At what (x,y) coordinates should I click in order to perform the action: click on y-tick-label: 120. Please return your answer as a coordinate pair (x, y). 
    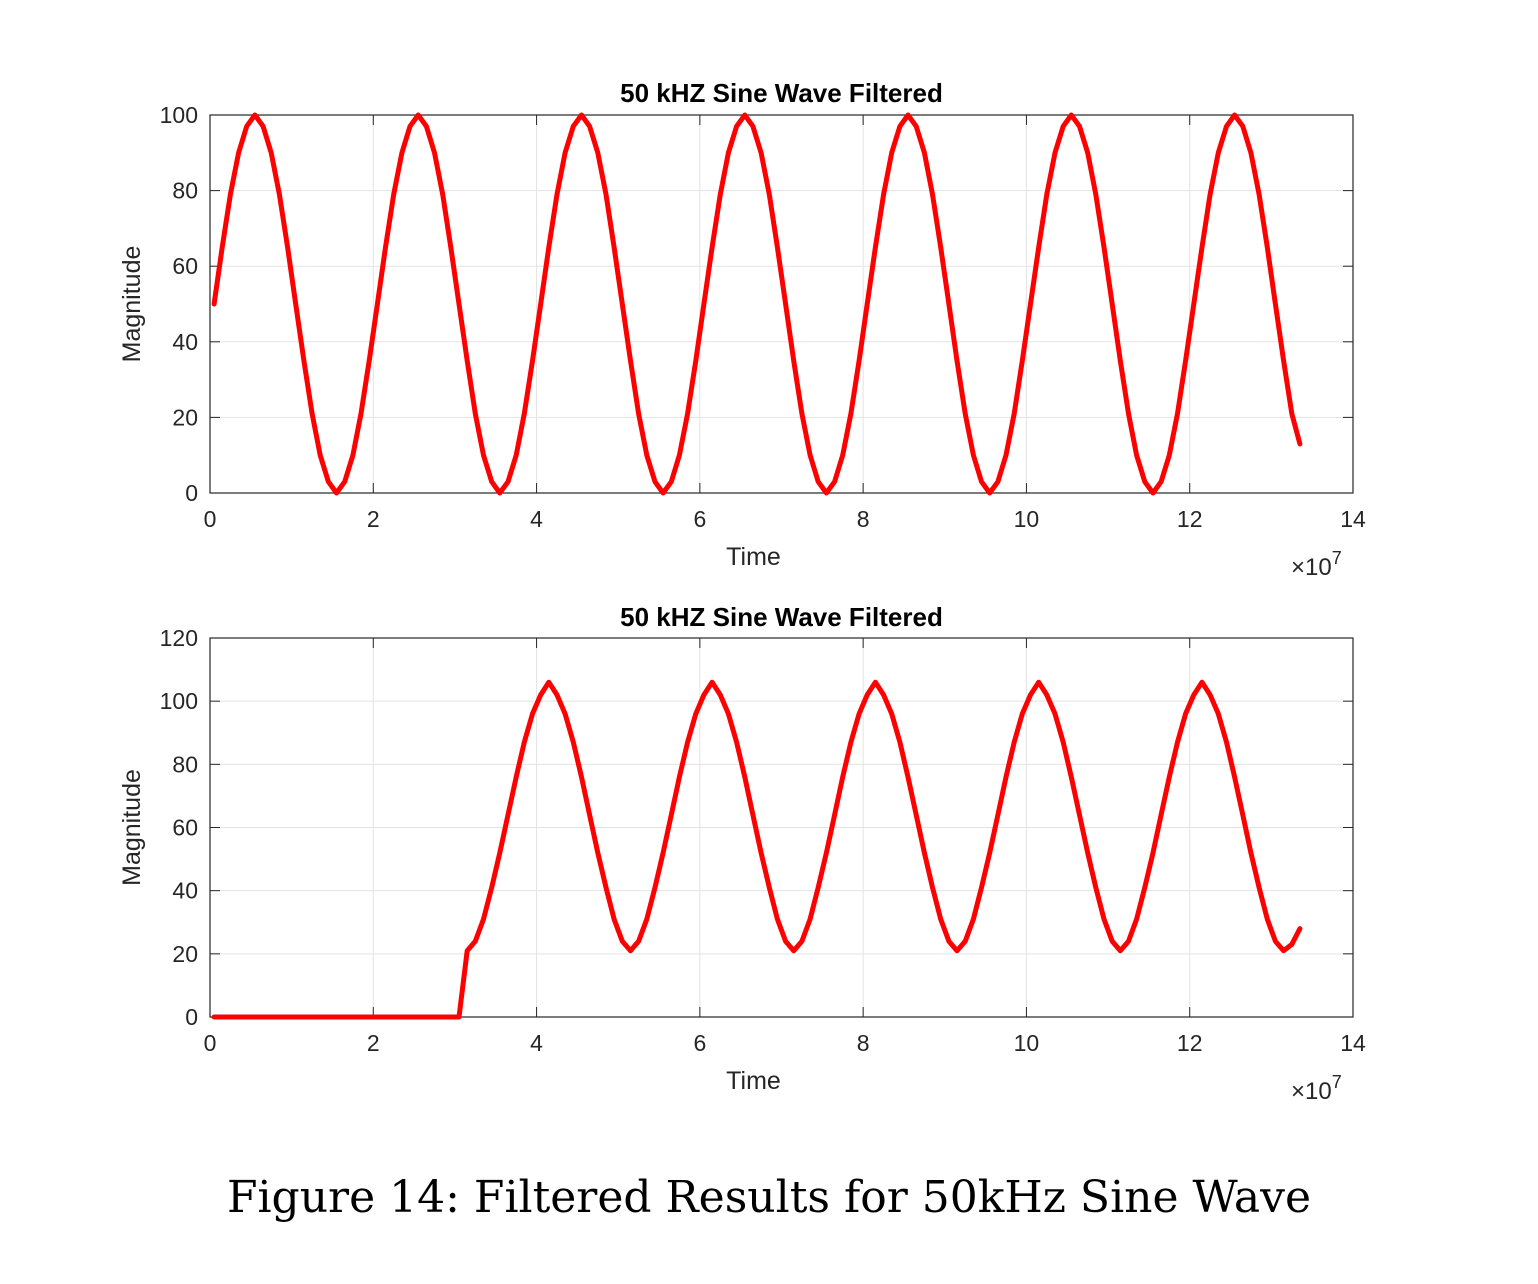
    Looking at the image, I should click on (179, 638).